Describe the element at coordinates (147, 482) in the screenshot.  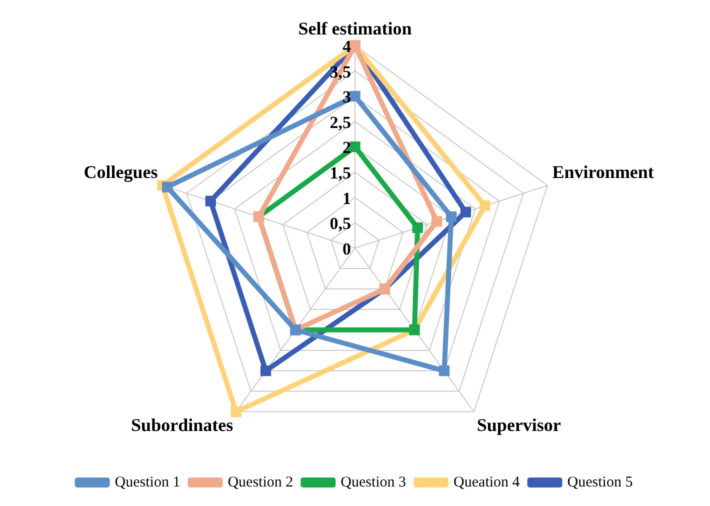
I see `legend-label: Question 1` at that location.